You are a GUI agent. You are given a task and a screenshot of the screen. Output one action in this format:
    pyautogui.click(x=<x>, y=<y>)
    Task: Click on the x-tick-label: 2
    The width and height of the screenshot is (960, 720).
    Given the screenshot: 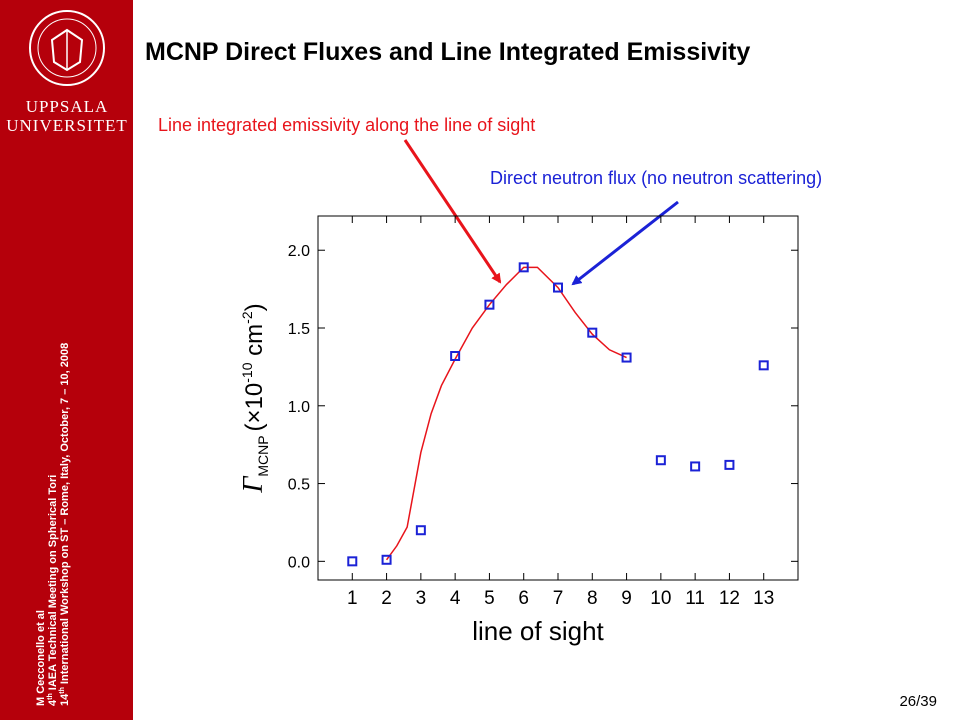 What is the action you would take?
    pyautogui.click(x=386, y=598)
    